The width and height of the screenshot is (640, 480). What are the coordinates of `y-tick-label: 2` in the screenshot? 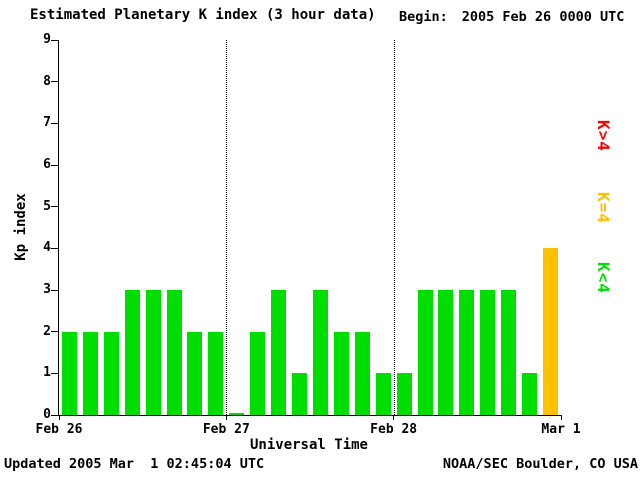 It's located at (47, 331).